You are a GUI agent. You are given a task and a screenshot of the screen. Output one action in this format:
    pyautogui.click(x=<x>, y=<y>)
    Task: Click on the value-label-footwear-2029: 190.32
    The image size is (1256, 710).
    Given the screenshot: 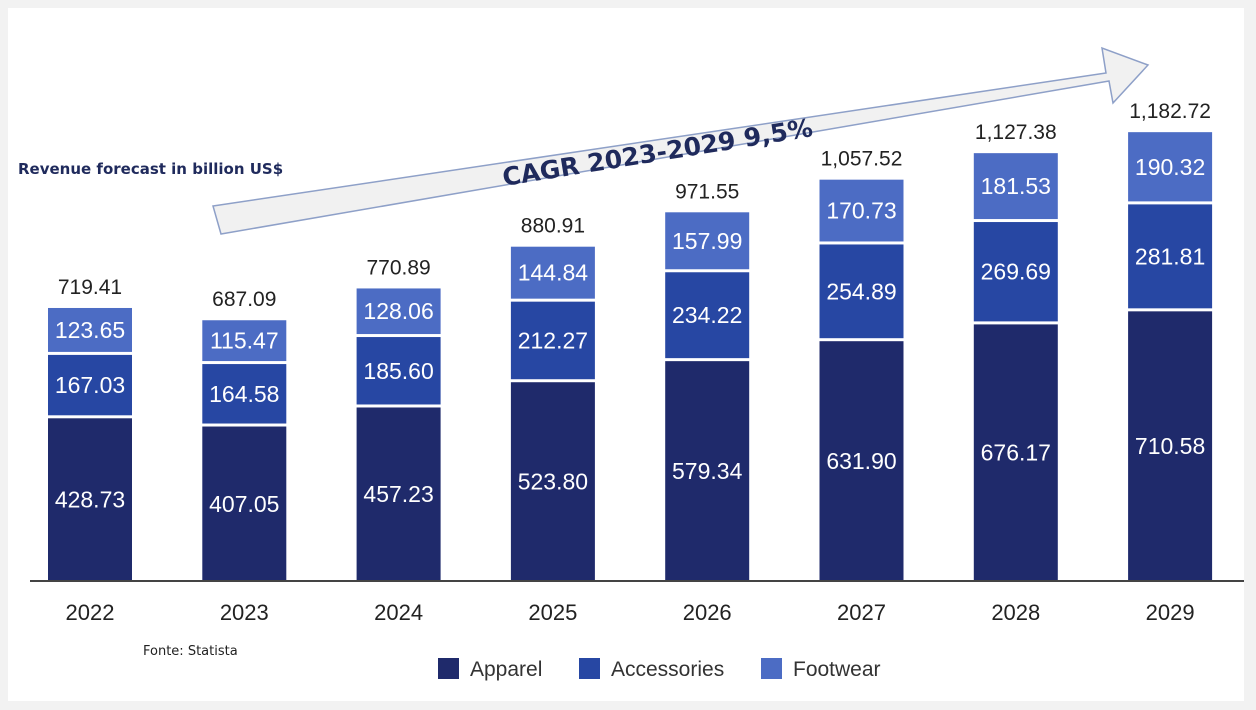 What is the action you would take?
    pyautogui.click(x=1170, y=167)
    